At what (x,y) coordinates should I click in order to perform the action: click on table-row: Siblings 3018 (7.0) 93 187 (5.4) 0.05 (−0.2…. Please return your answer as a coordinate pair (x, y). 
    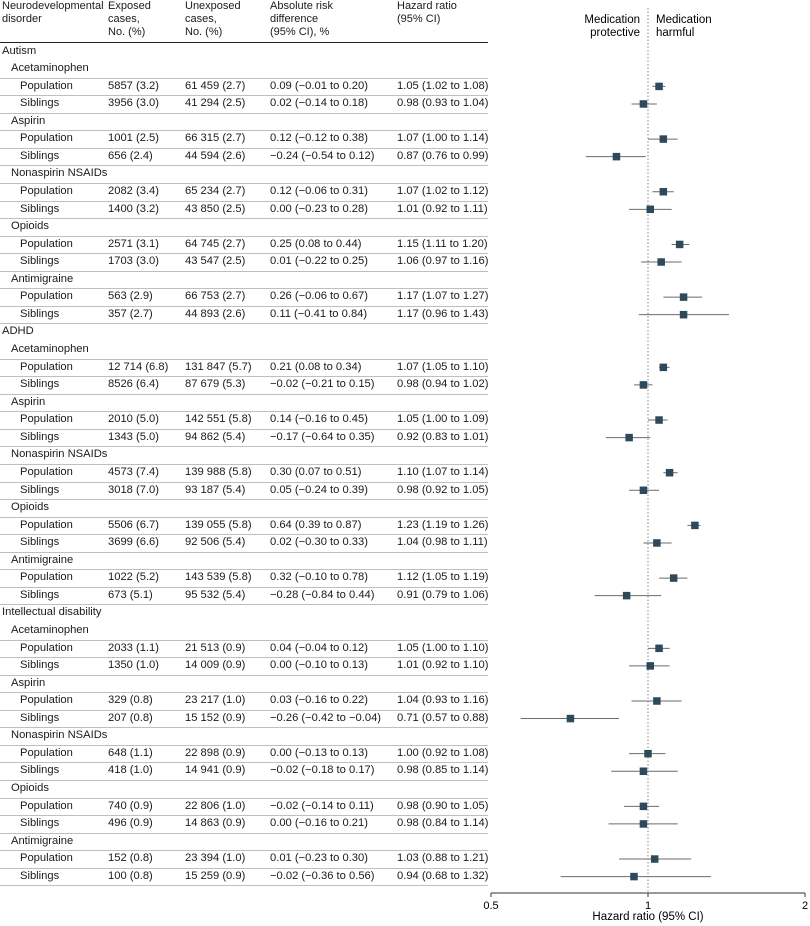
    Looking at the image, I should click on (244, 491).